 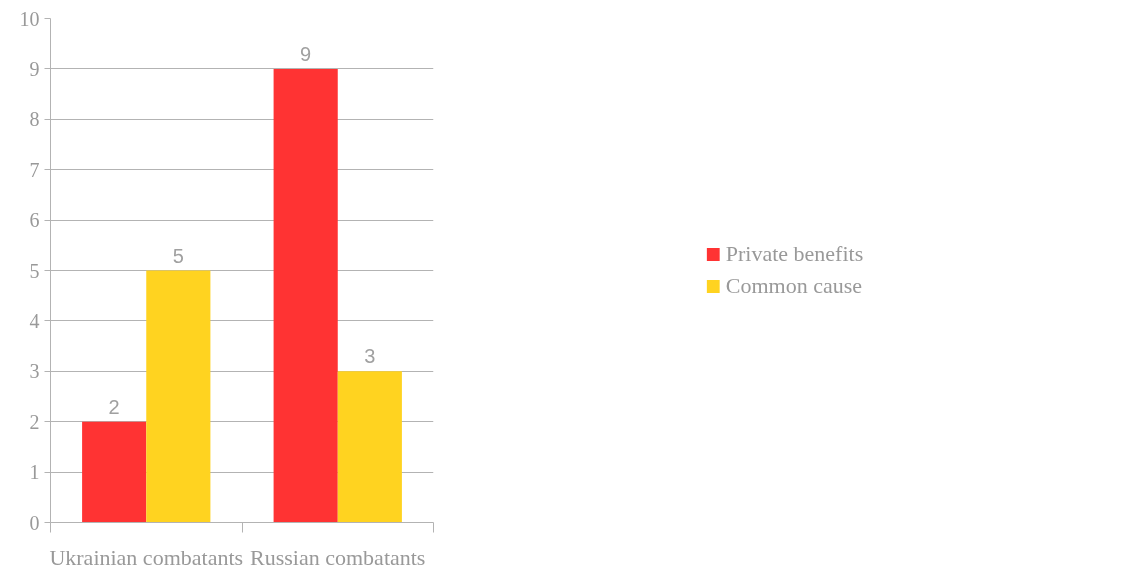 What do you see at coordinates (34, 270) in the screenshot?
I see `y-tick-label: 5` at bounding box center [34, 270].